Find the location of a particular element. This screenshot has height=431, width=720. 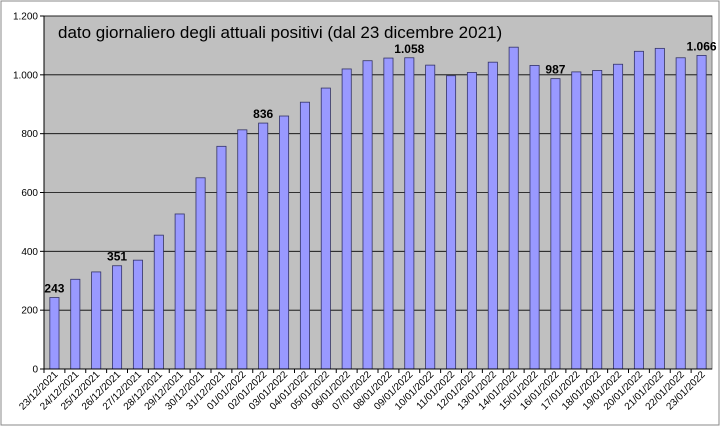

value-label: 1.058 is located at coordinates (409, 49).